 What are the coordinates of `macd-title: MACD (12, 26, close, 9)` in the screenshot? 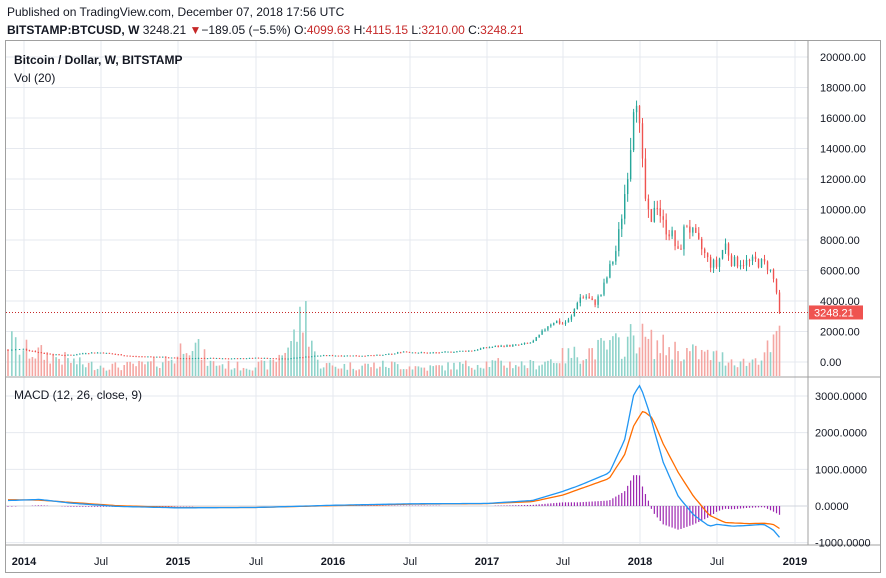 It's located at (78, 395).